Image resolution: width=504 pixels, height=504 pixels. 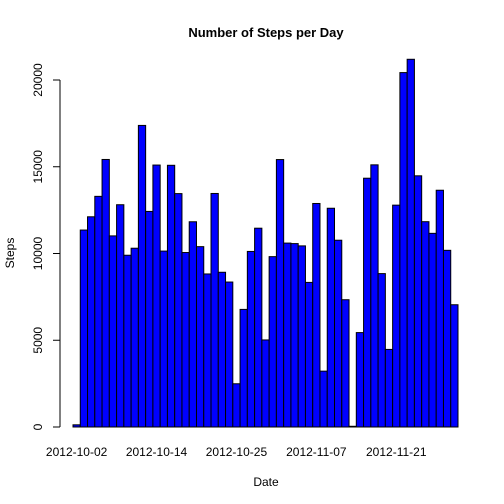 What do you see at coordinates (77, 452) in the screenshot?
I see `x-tick-label: 2012-10-02` at bounding box center [77, 452].